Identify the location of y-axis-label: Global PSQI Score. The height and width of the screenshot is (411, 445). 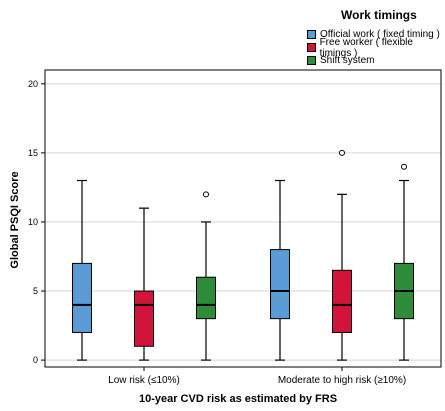
(15, 219).